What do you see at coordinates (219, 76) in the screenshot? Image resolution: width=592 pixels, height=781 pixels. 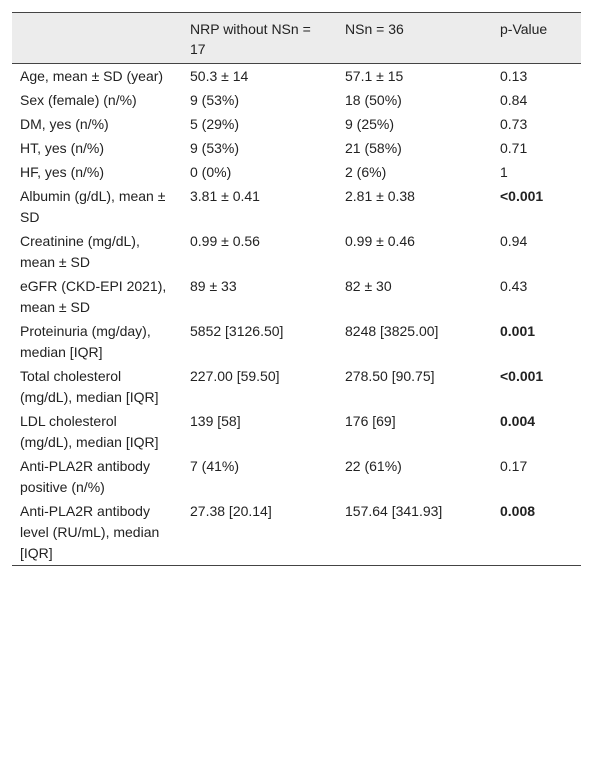 I see `nrp-value: 50.3 ± 14` at bounding box center [219, 76].